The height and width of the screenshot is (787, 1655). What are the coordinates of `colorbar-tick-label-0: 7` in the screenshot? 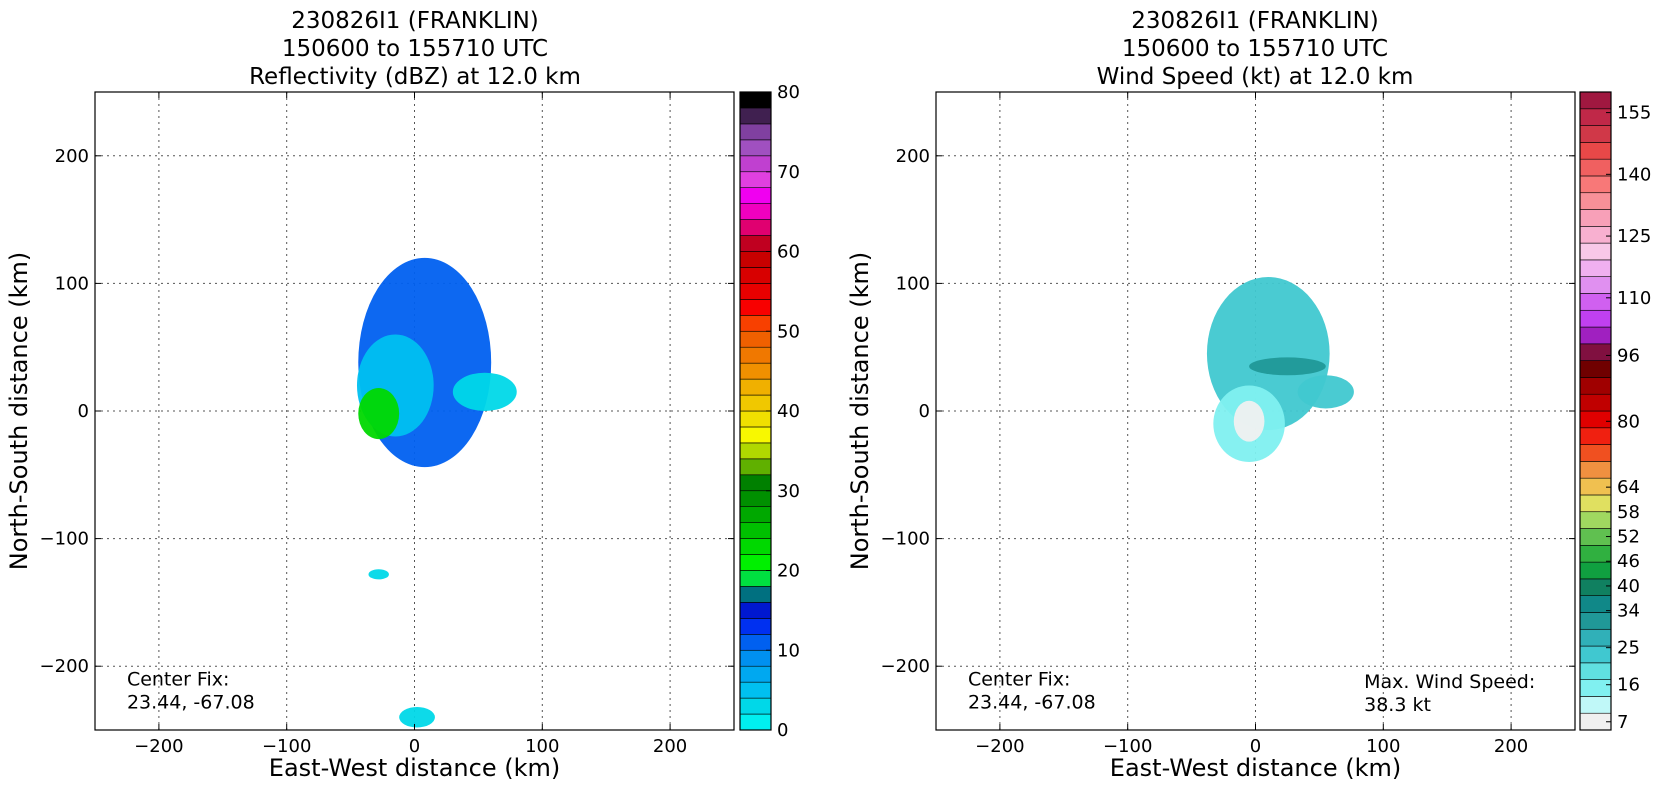 It's located at (1622, 722).